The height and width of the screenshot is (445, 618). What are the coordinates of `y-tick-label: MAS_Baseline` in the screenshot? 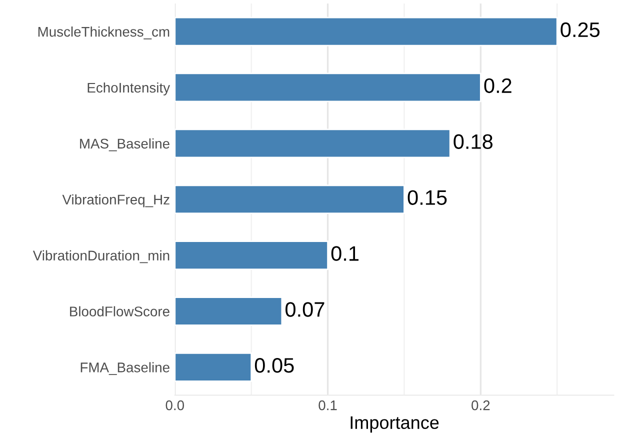 It's located at (125, 145).